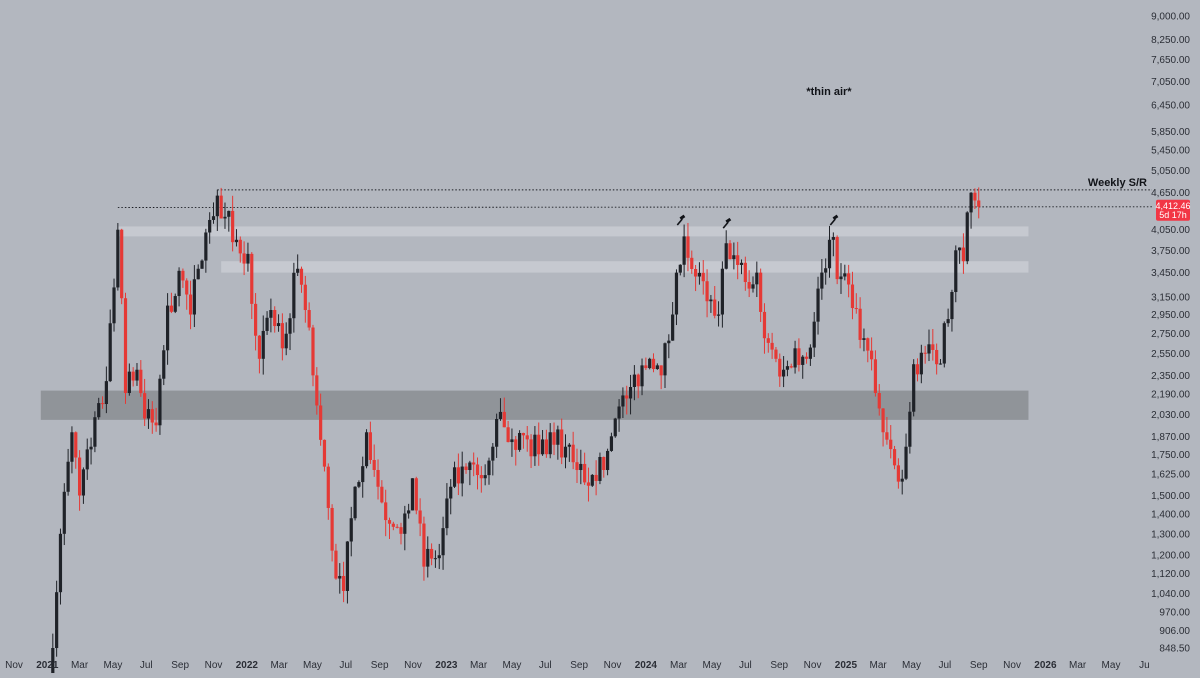 The image size is (1200, 678). I want to click on y-tick-label: 2,190.00, so click(1170, 395).